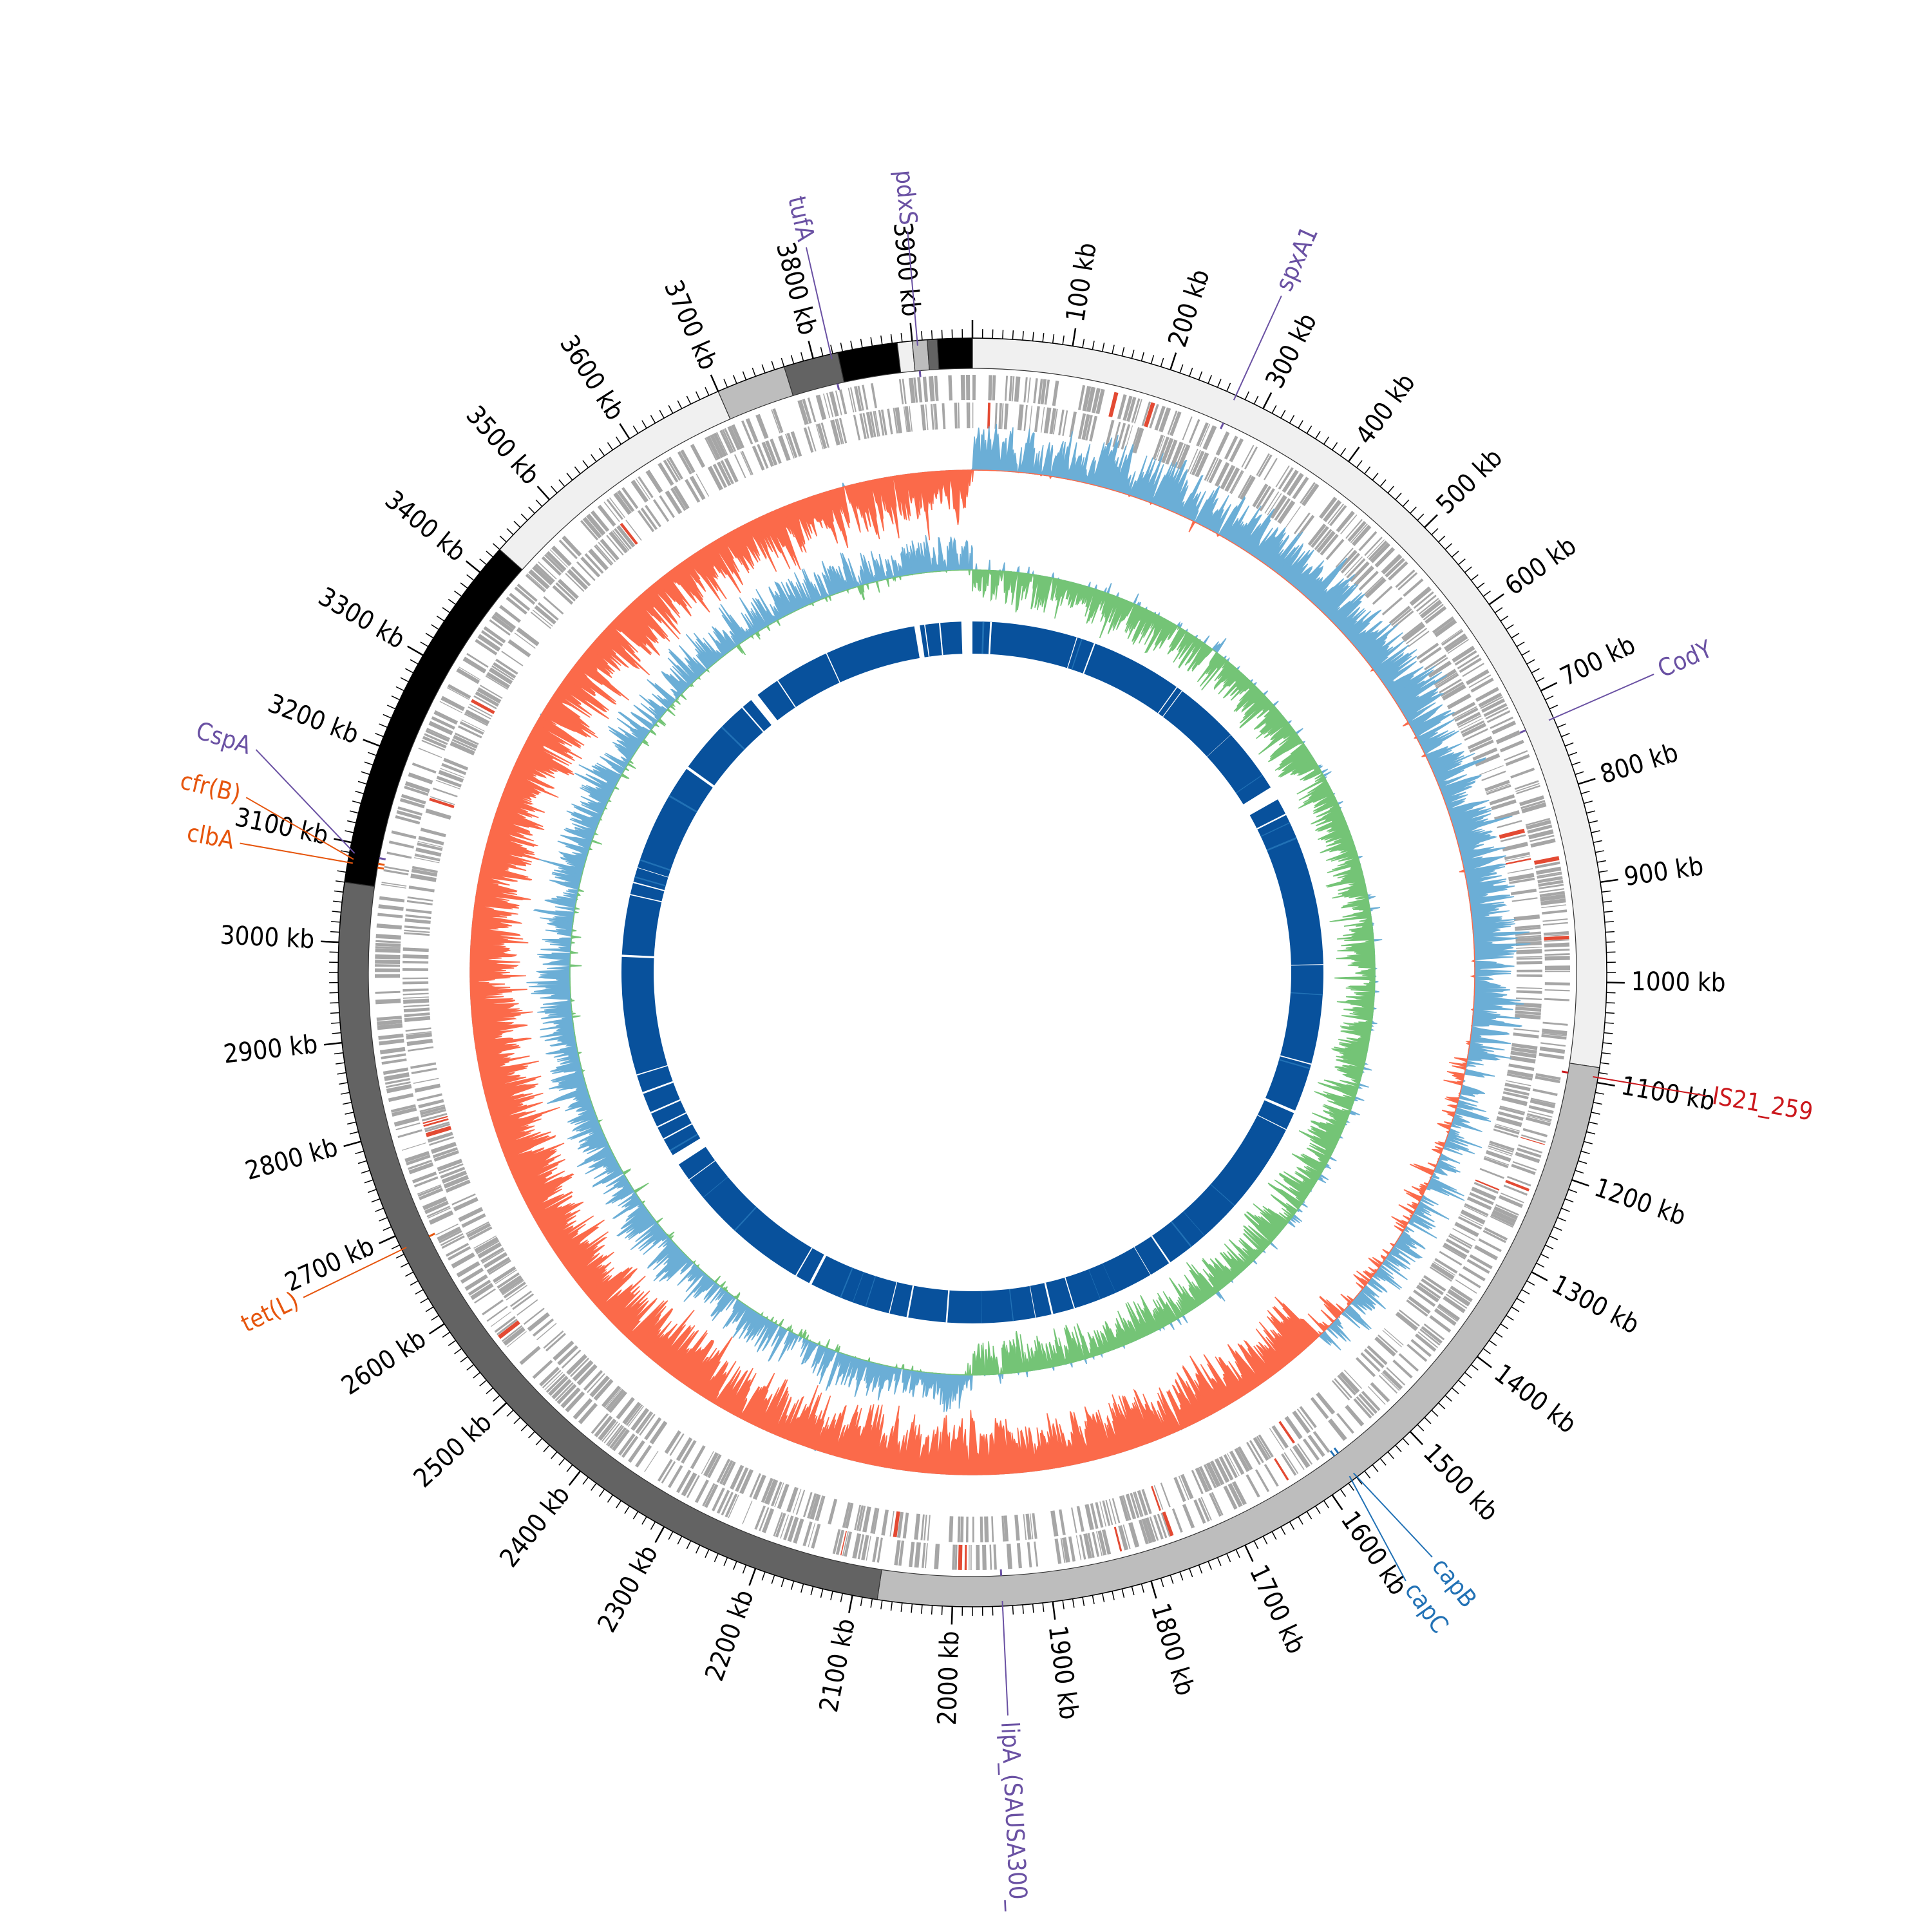 The height and width of the screenshot is (1932, 1932). I want to click on tick-label: 2700 kb, so click(330, 1264).